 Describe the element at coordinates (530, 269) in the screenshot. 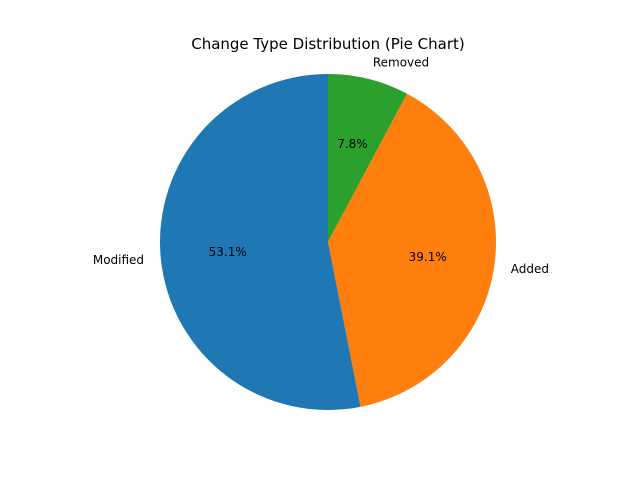

I see `slice-label-added: Added` at that location.